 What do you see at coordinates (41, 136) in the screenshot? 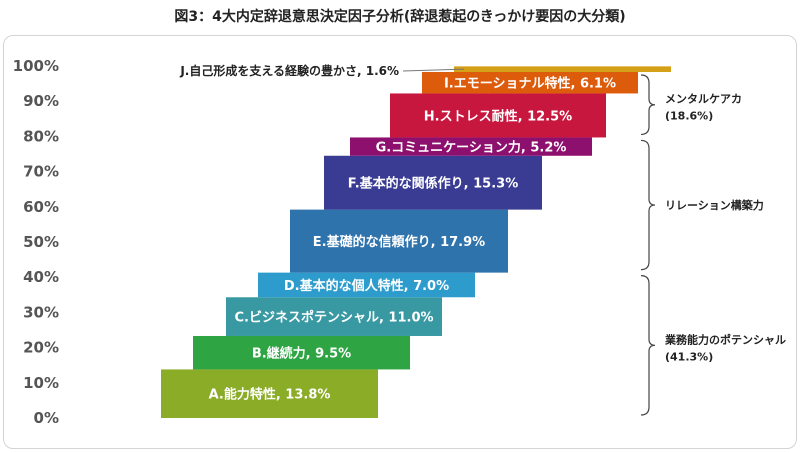
I see `y-tick-label: 80%` at bounding box center [41, 136].